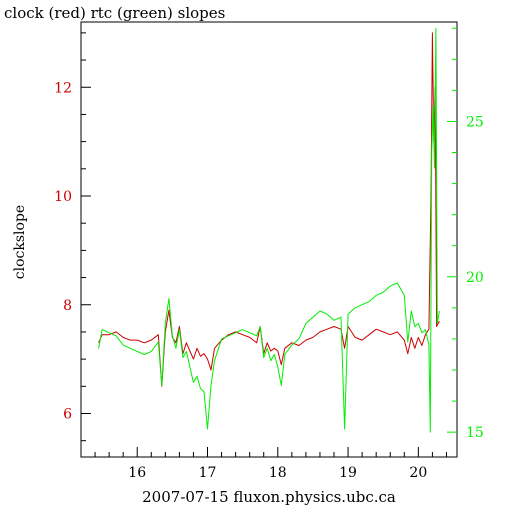  Describe the element at coordinates (63, 88) in the screenshot. I see `y-left-tick-label: 12` at that location.